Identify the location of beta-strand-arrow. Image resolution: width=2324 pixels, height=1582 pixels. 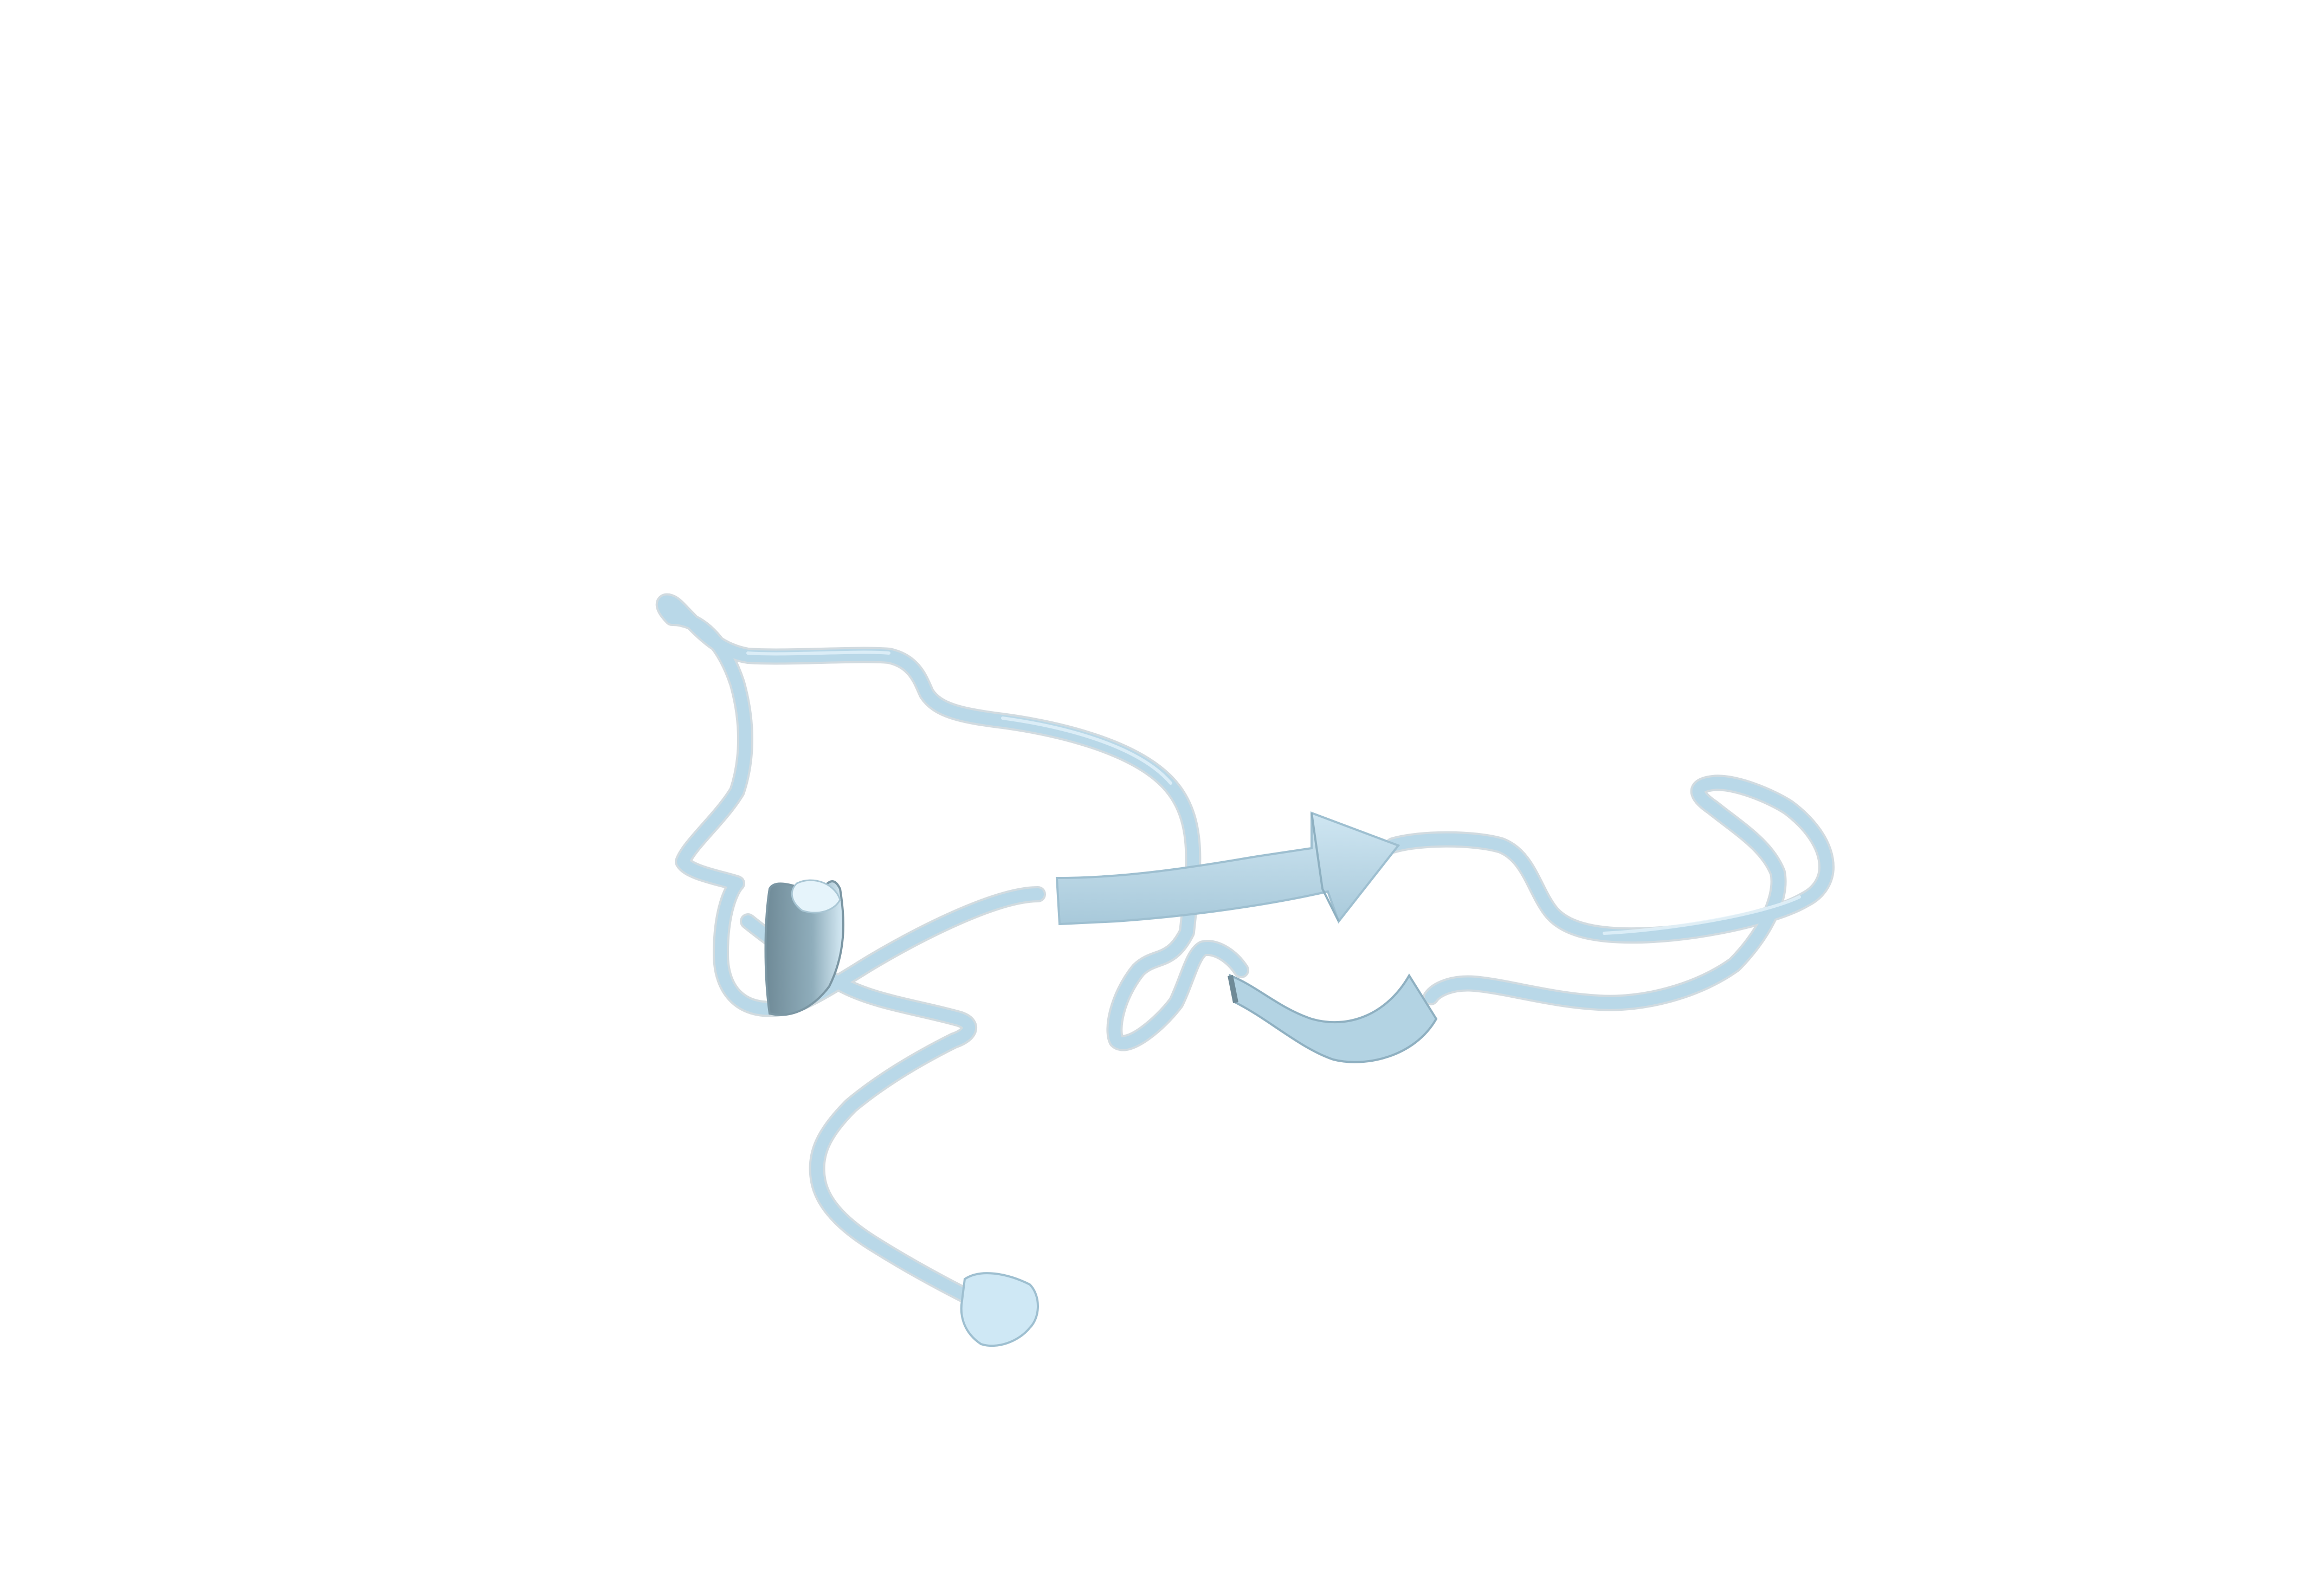
(1227, 868).